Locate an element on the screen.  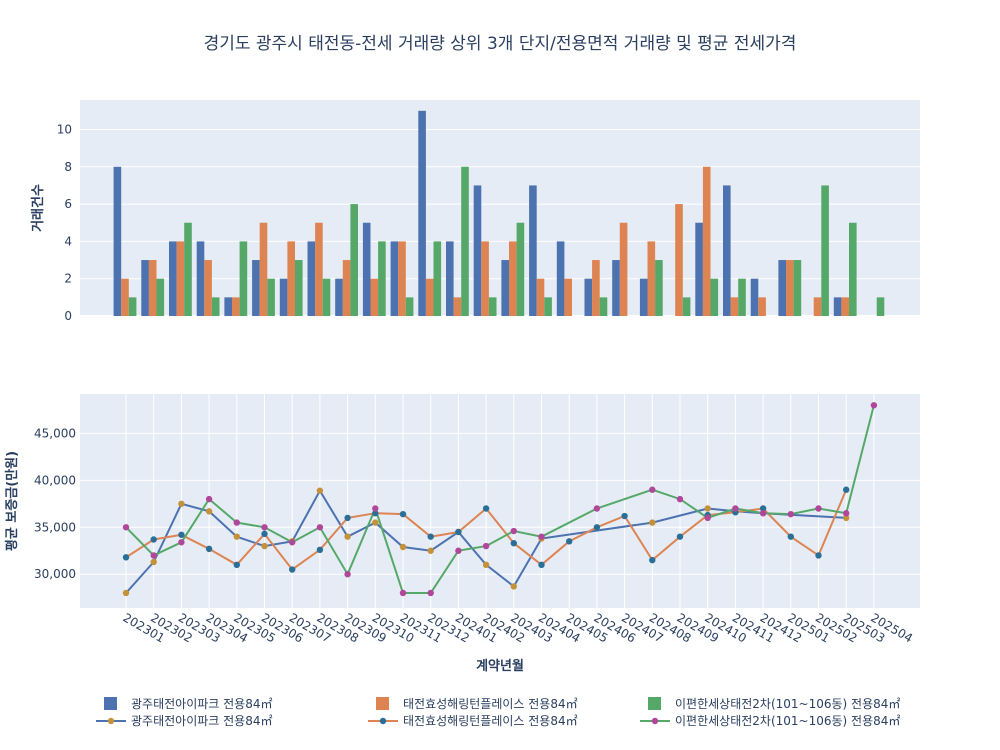
legend-item-bar: 태전효성해링턴플레이스 전용84㎡ is located at coordinates (477, 704).